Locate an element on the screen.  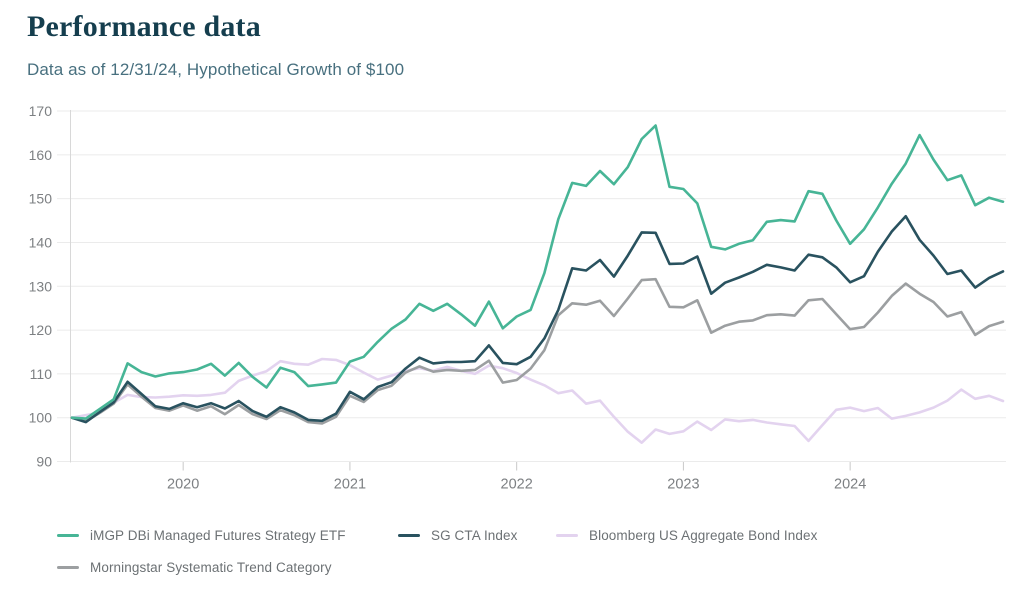
y-axis-label-150: 150 is located at coordinates (41, 199).